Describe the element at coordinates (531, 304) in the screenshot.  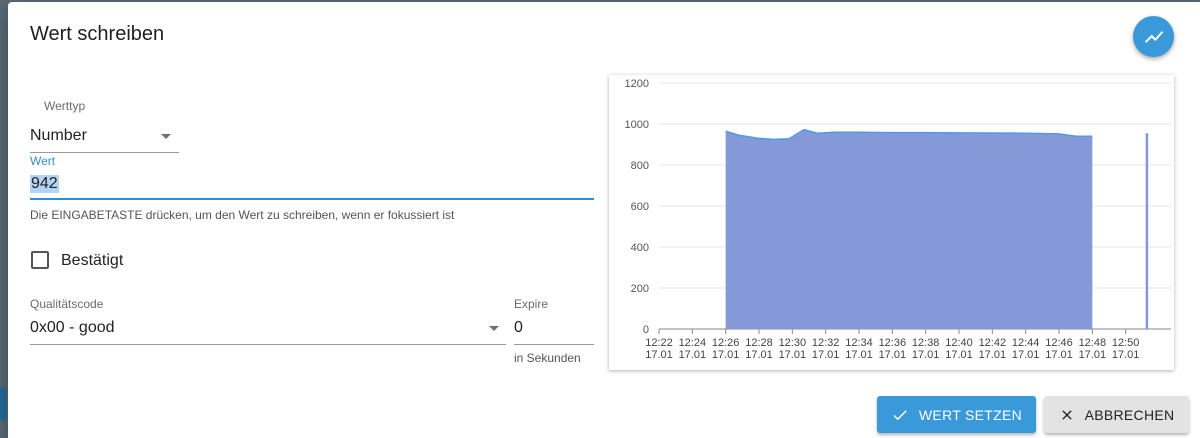
I see `expire-label: Expire` at that location.